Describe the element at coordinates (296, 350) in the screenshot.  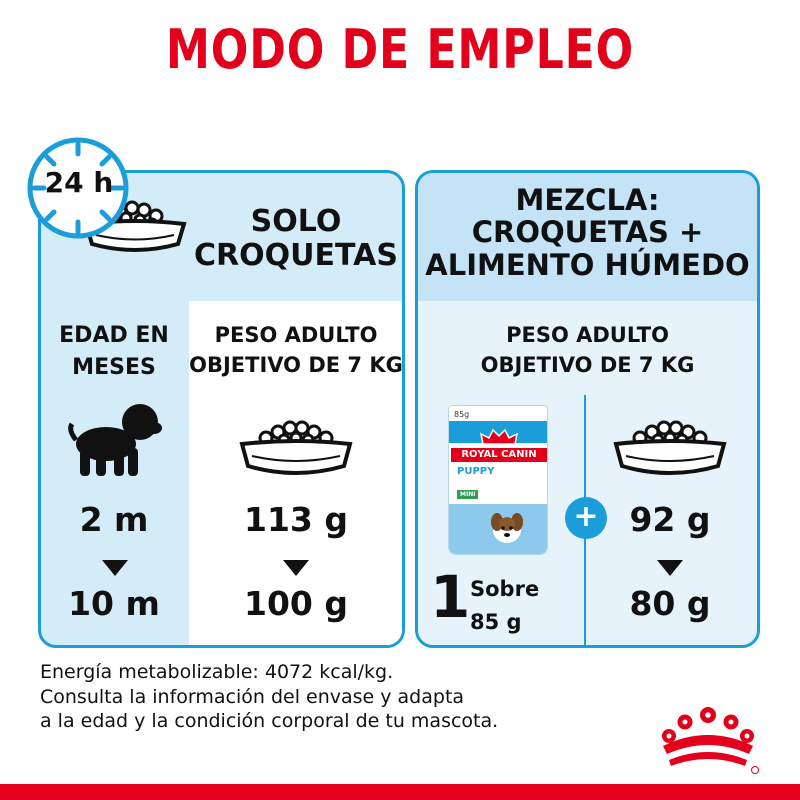
I see `kibble-weight-header: PESO ADULTO OBJETIVO DE 7 KG` at that location.